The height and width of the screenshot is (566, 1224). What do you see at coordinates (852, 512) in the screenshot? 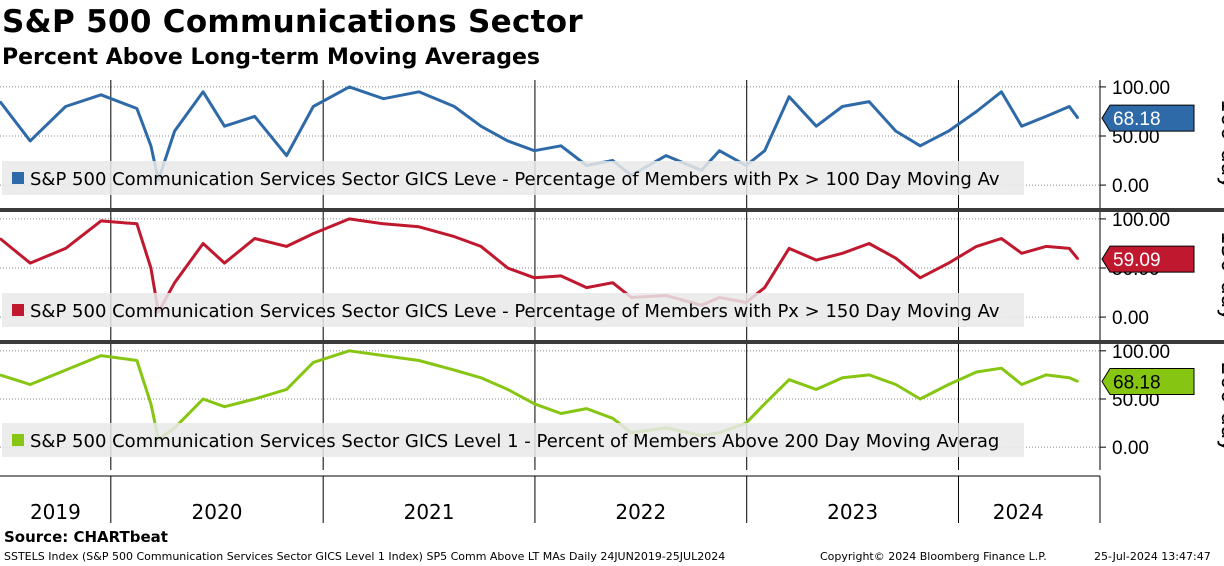
I see `x-tick-label: 2023` at bounding box center [852, 512].